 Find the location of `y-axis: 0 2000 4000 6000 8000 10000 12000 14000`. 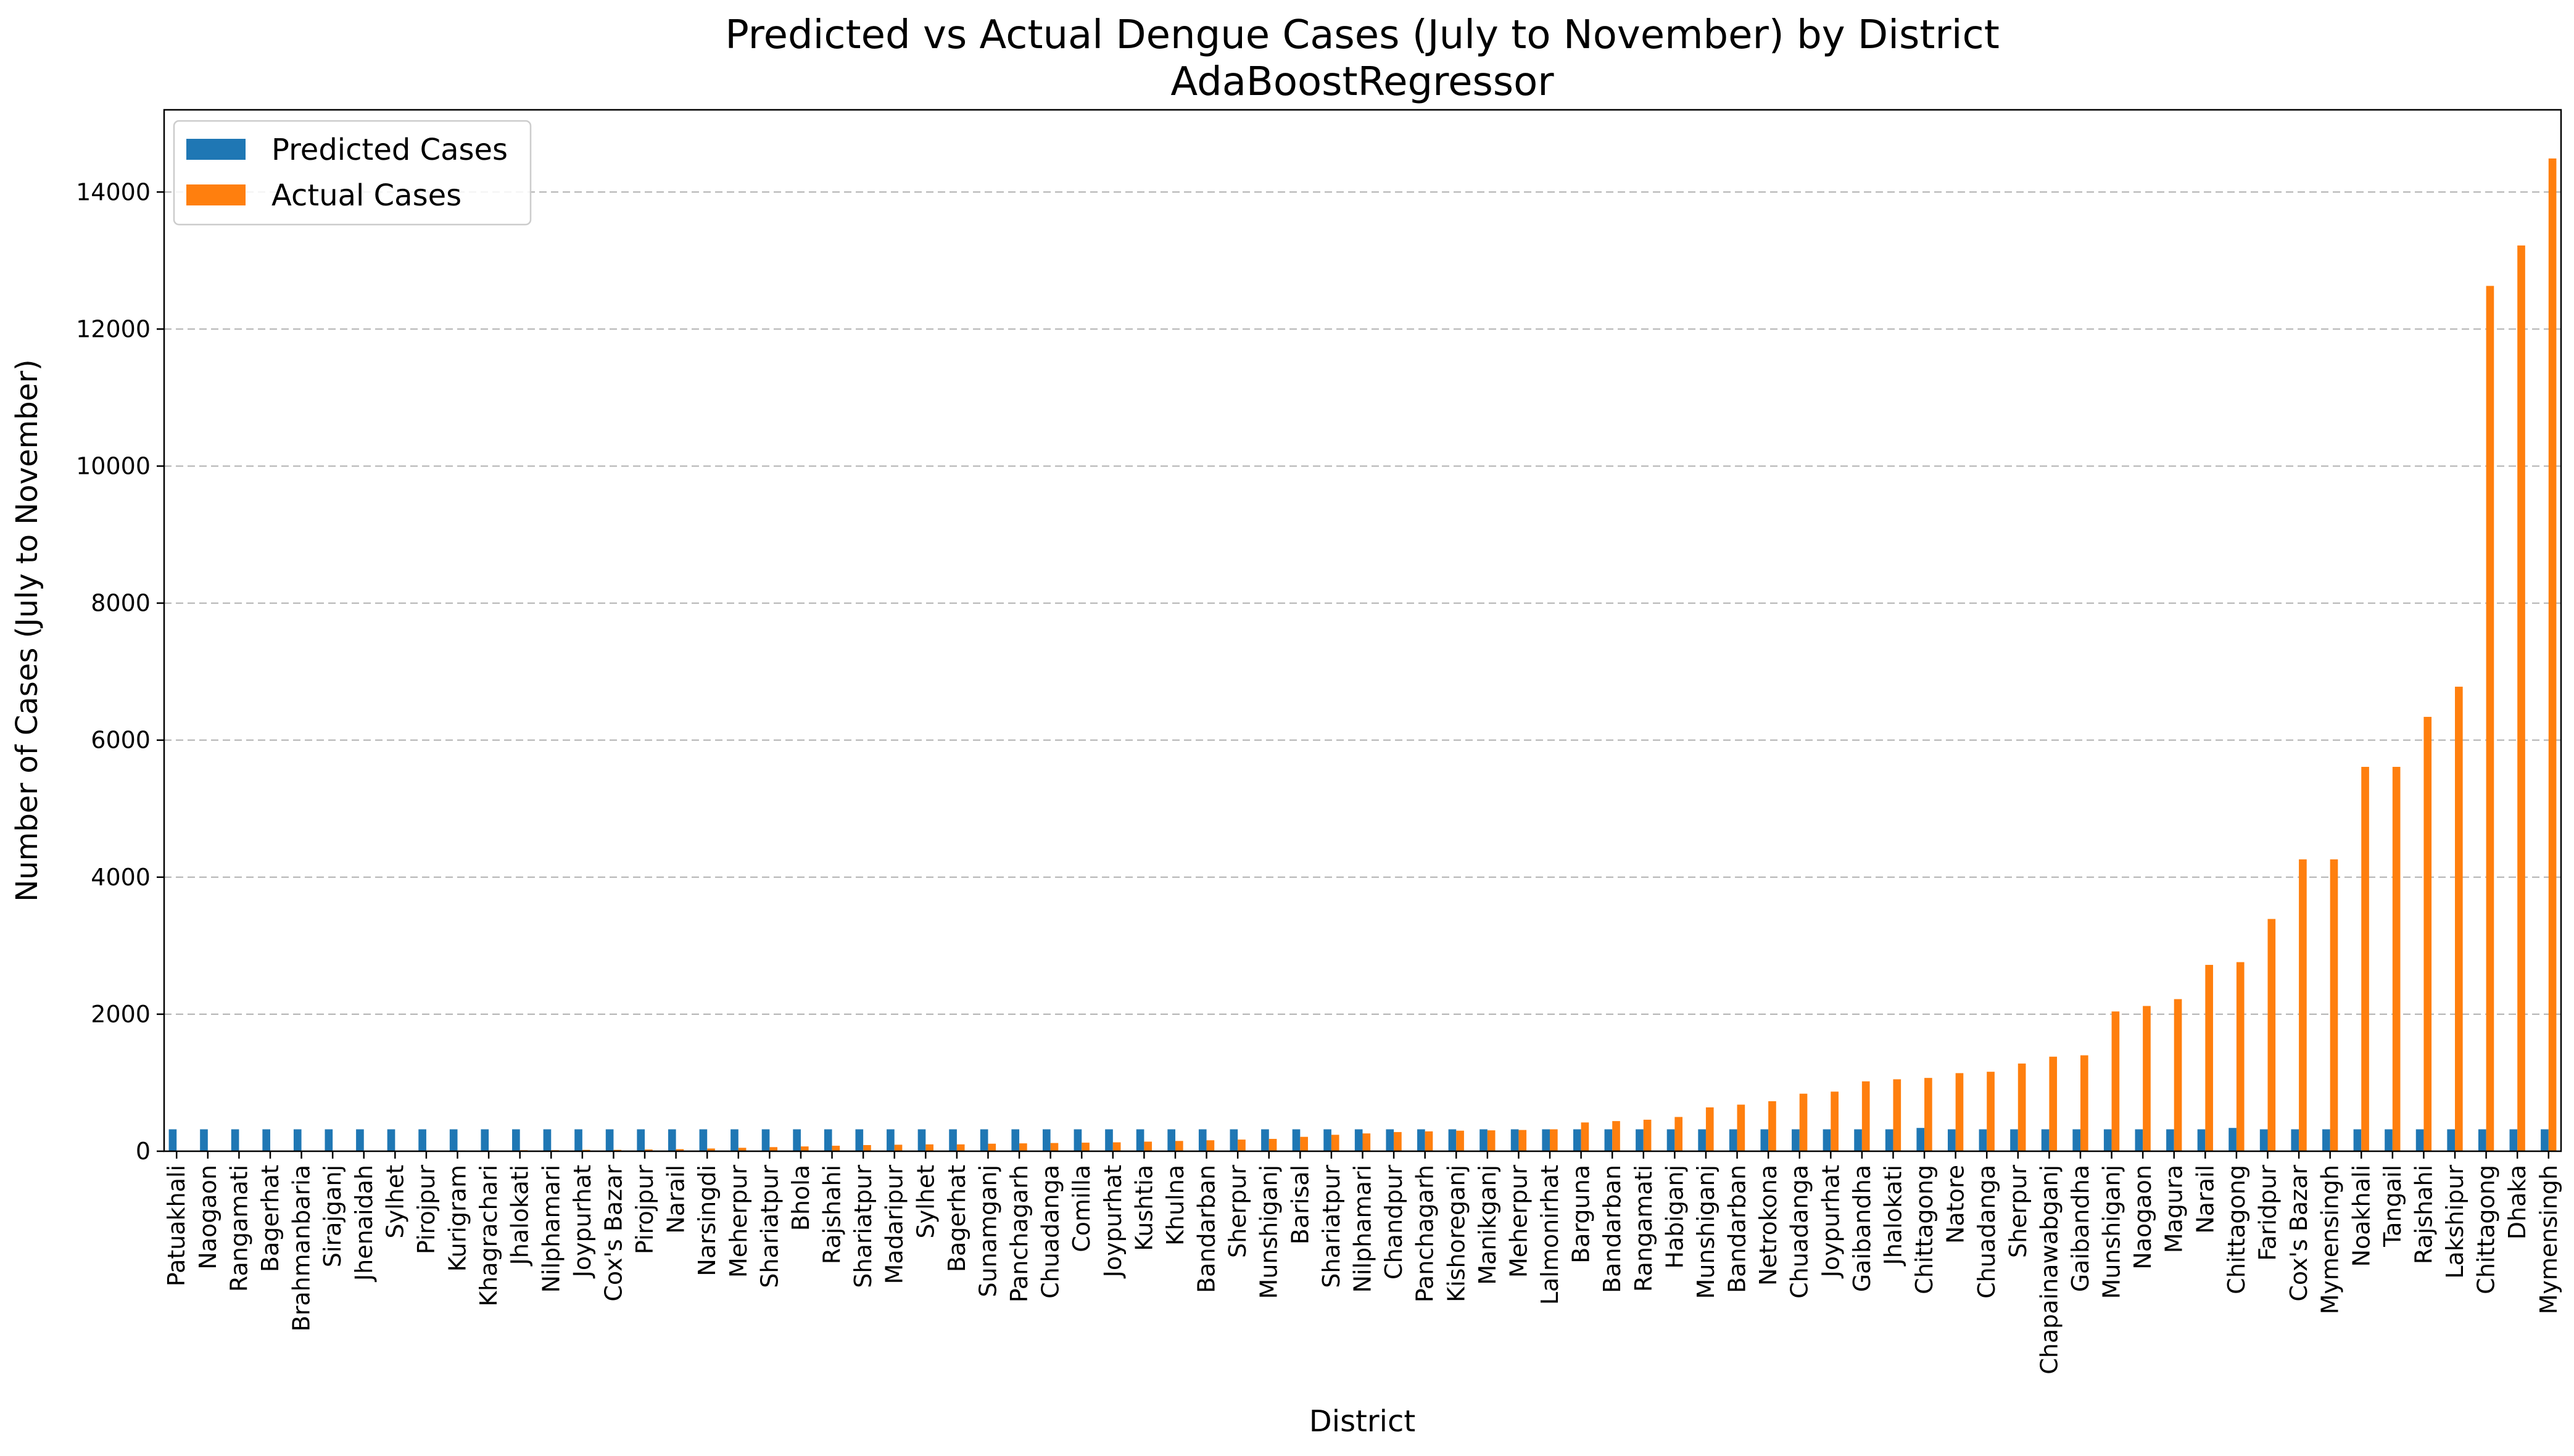

y-axis: 0 2000 4000 6000 8000 10000 12000 14000 is located at coordinates (120, 672).